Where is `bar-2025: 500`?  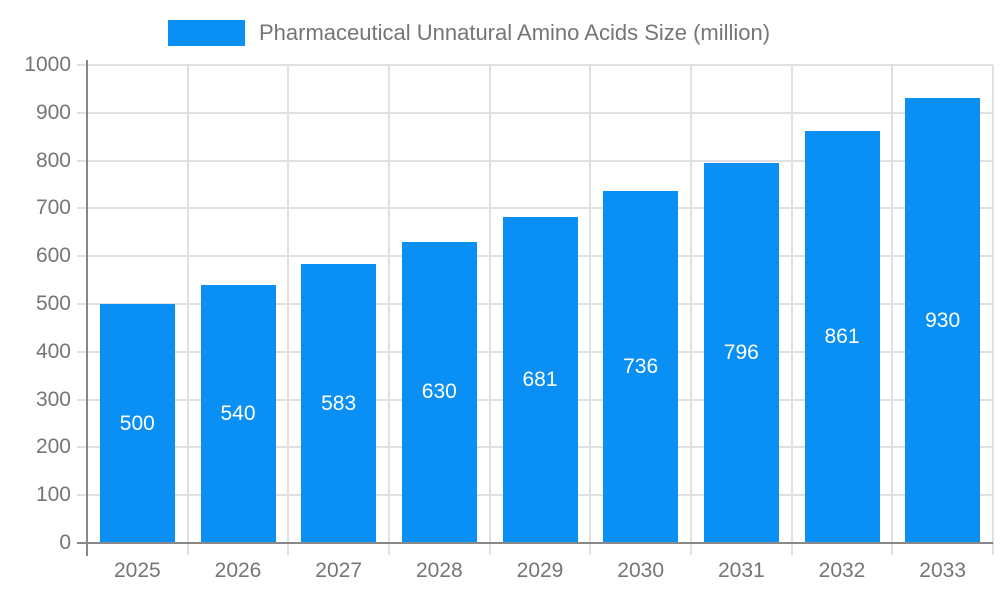 bar-2025: 500 is located at coordinates (137, 423).